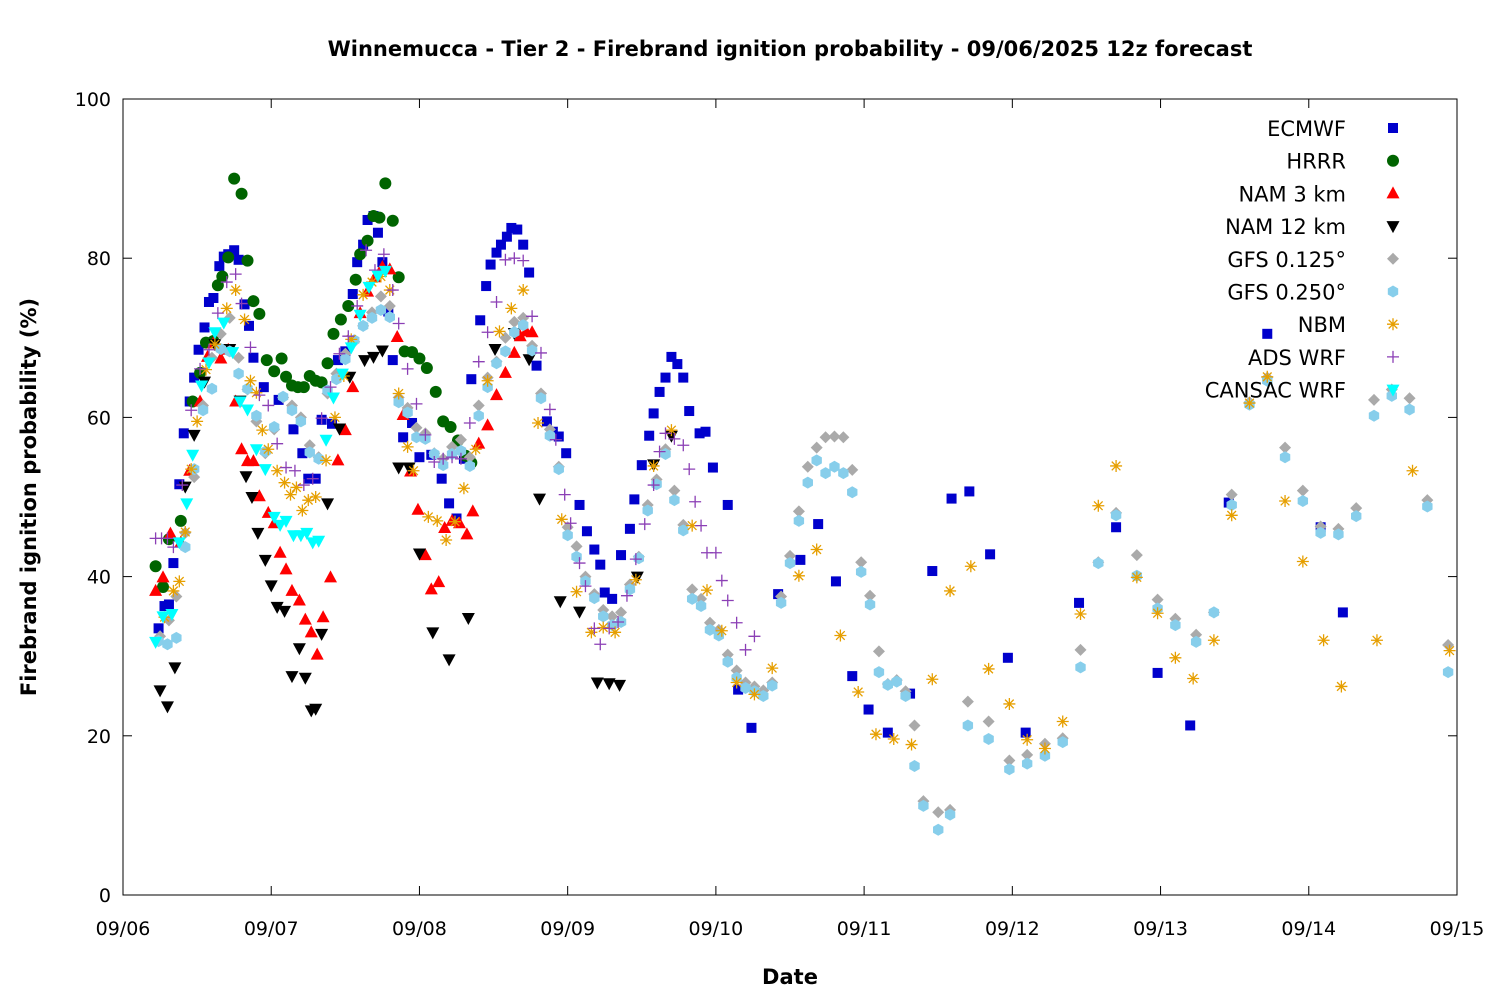  What do you see at coordinates (419, 929) in the screenshot?
I see `x-tick-label: 09/08` at bounding box center [419, 929].